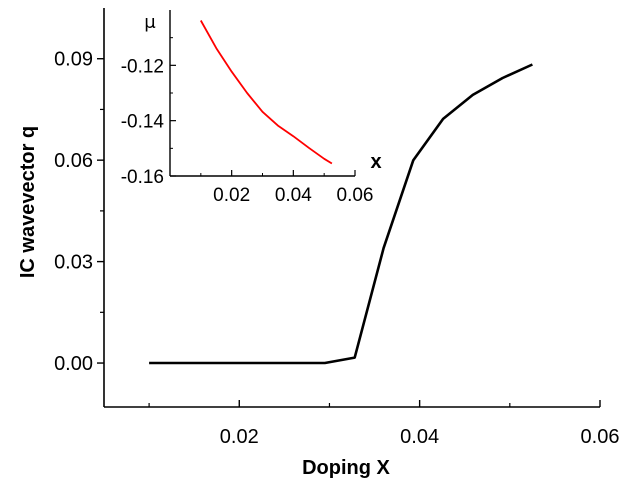  I want to click on inset-x-tick-label: 0.06, so click(355, 195).